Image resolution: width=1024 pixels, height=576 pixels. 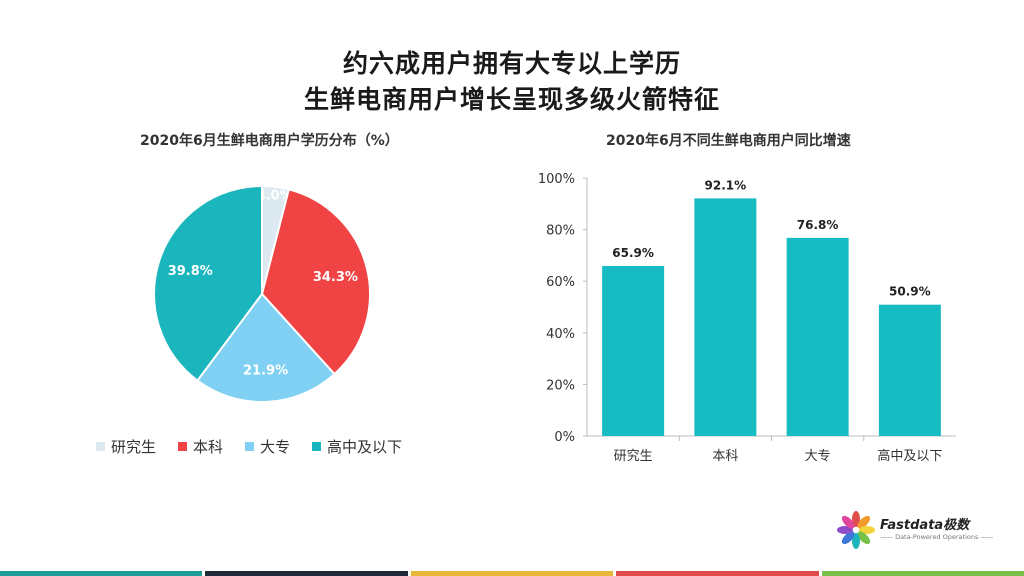 I want to click on legend-label: 高中及以下, so click(x=365, y=447).